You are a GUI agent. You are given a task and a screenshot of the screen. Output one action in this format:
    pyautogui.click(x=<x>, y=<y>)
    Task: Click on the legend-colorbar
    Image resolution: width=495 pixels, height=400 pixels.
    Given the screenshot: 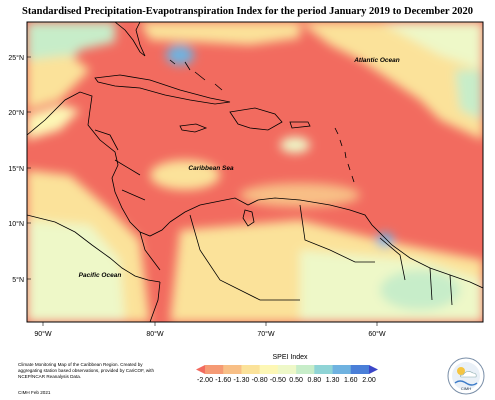 What is the action you would take?
    pyautogui.click(x=287, y=369)
    